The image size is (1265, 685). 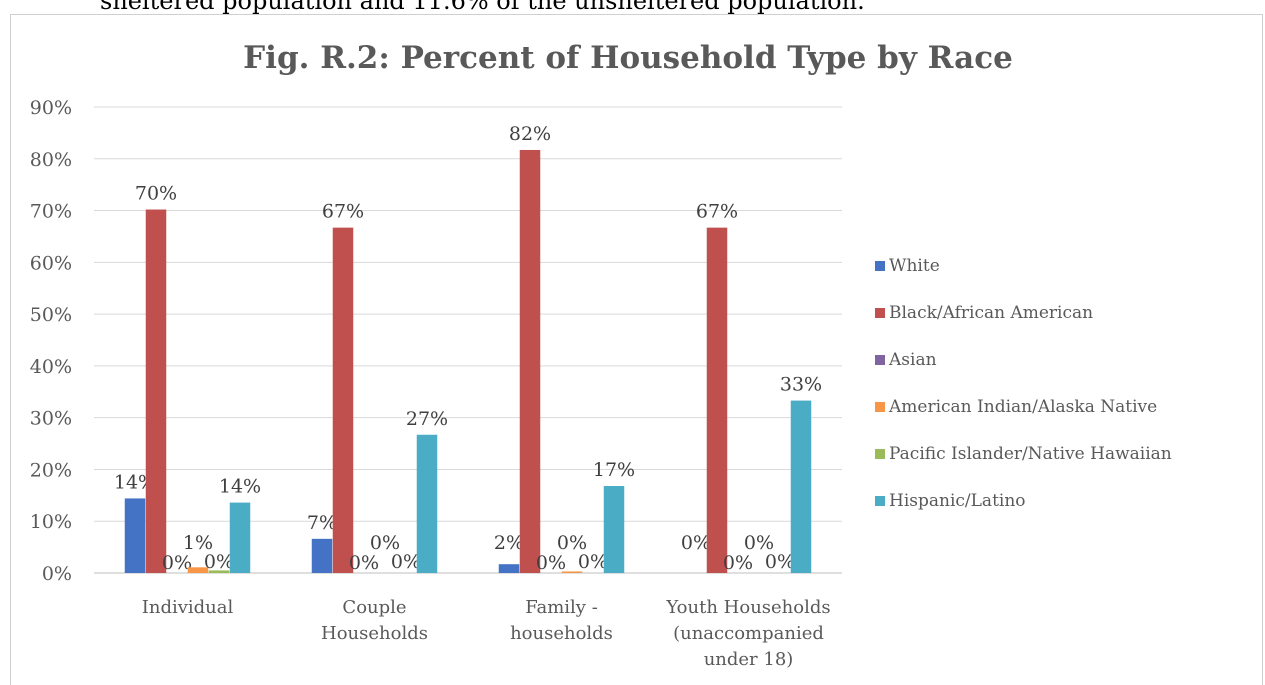 What do you see at coordinates (1030, 454) in the screenshot?
I see `legend-label: Pacific Islander/Native Hawaiian` at bounding box center [1030, 454].